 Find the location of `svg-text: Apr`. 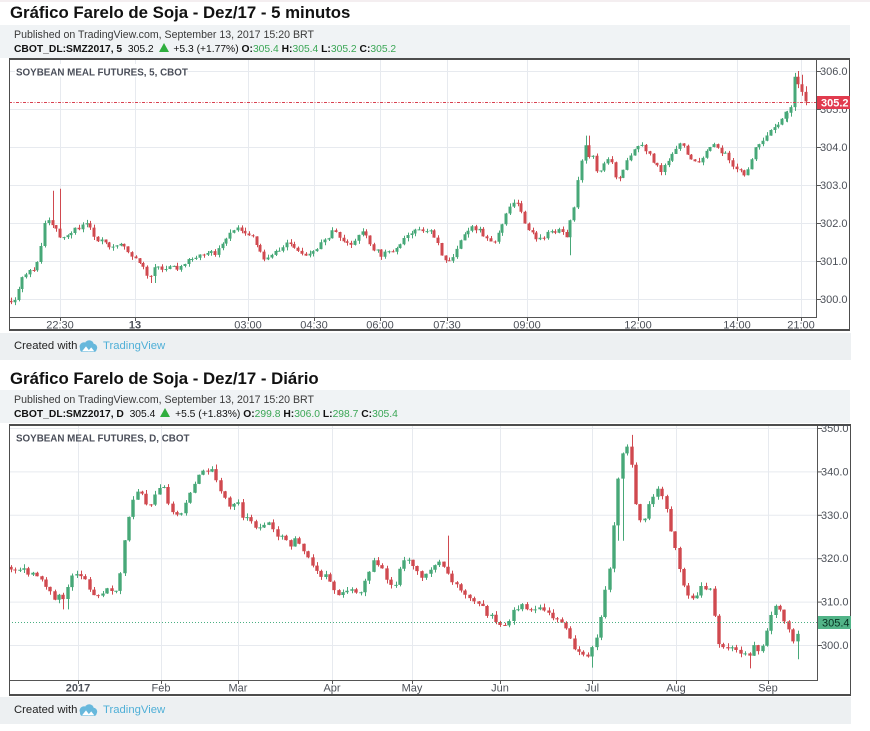

svg-text: Apr is located at coordinates (331, 689).